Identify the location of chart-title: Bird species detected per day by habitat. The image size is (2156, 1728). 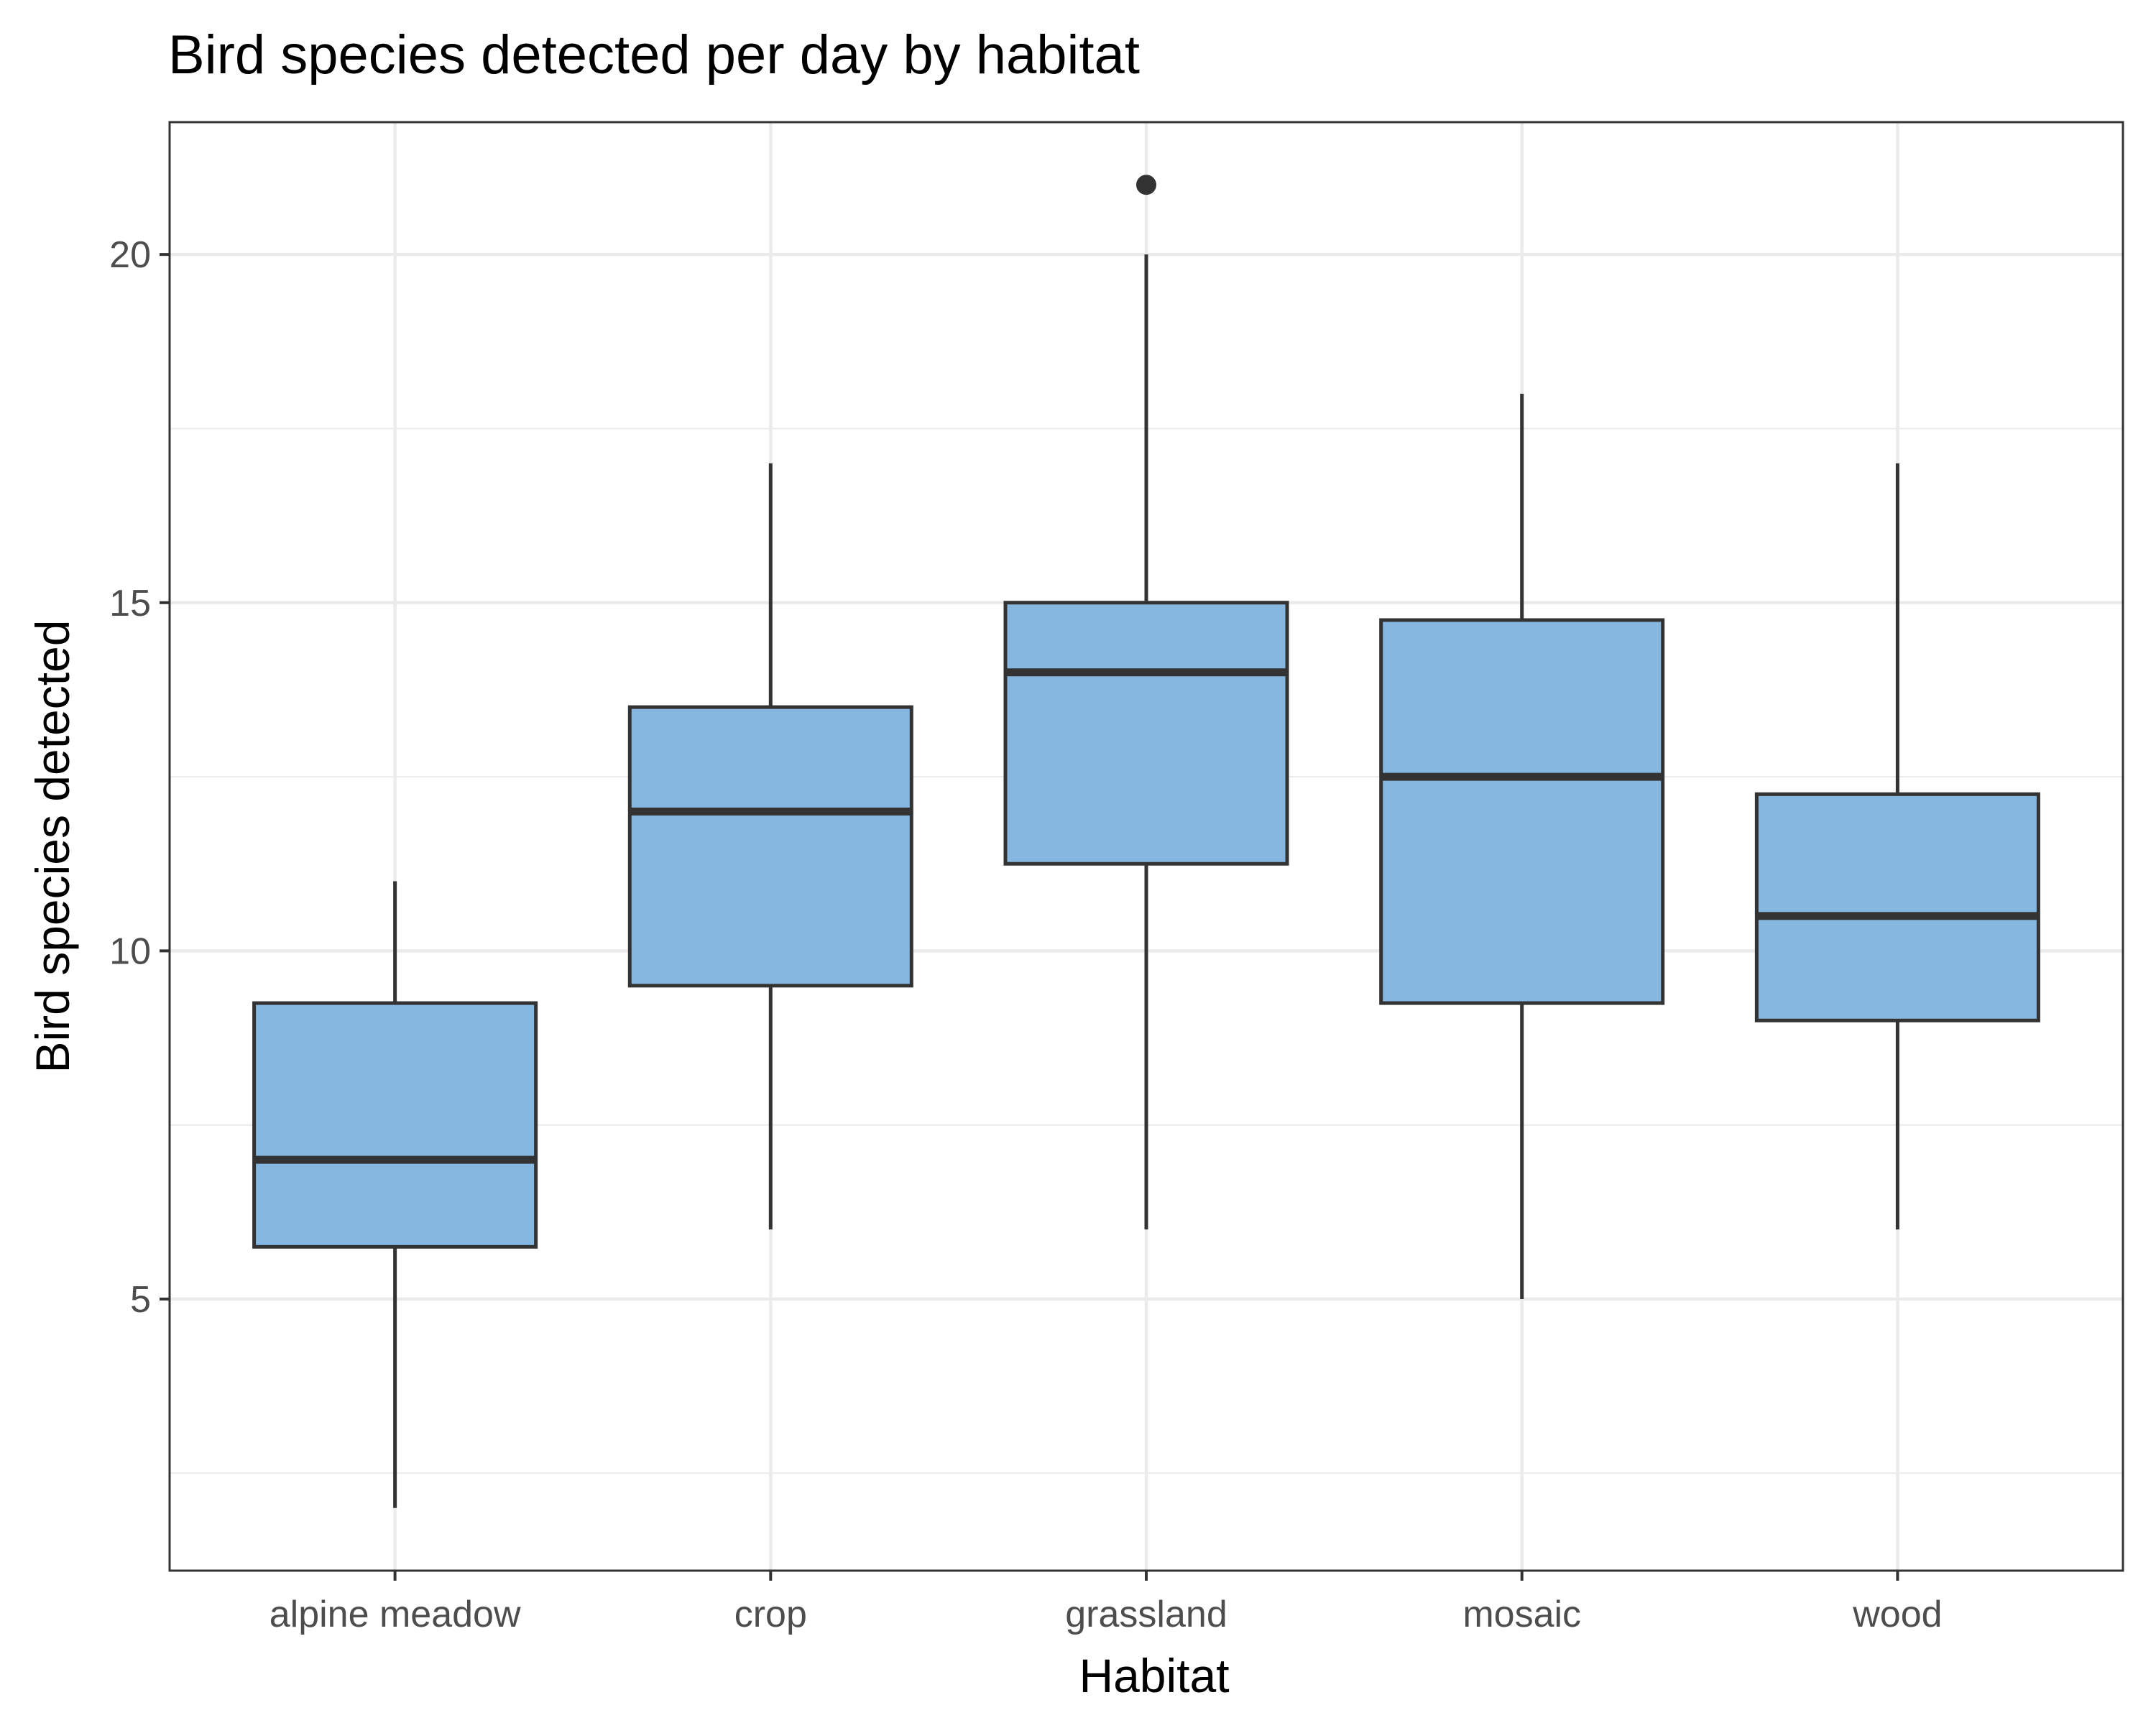
(654, 55).